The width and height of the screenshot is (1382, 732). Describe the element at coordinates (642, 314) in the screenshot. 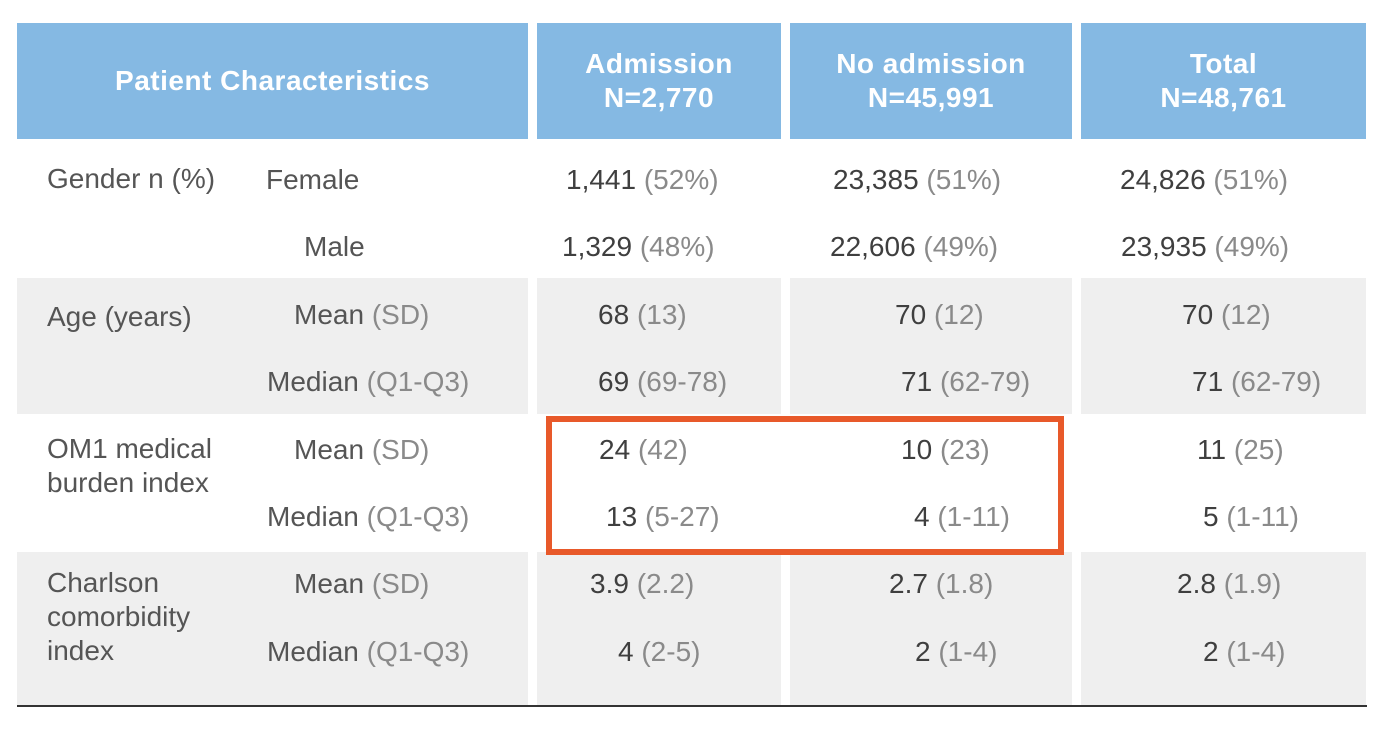

I see `age-mean-admission: 68 (13)` at that location.